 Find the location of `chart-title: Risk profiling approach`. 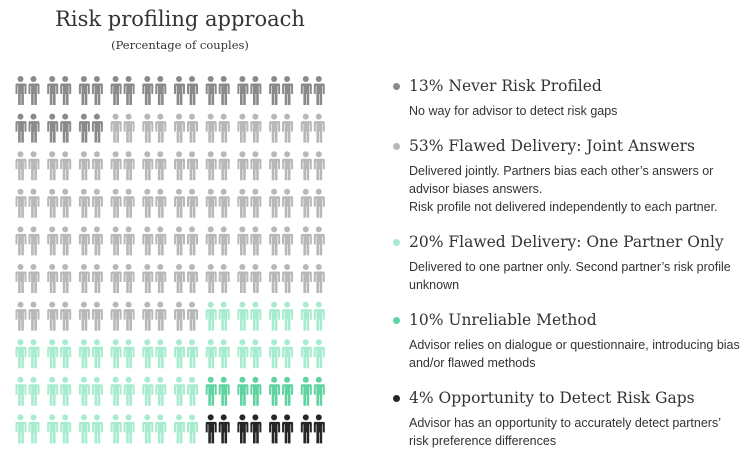

chart-title: Risk profiling approach is located at coordinates (180, 19).